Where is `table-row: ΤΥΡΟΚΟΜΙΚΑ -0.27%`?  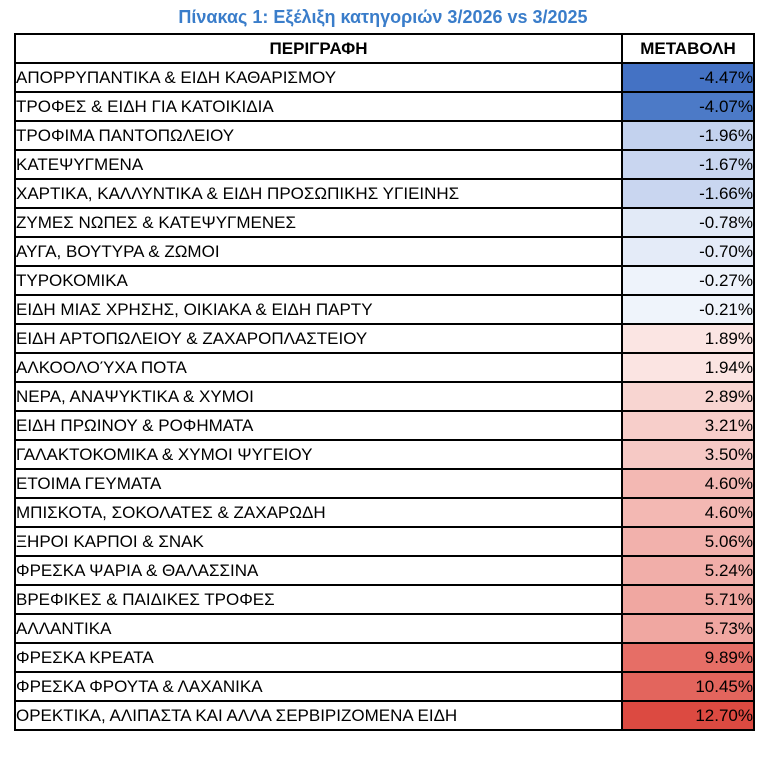 table-row: ΤΥΡΟΚΟΜΙΚΑ -0.27% is located at coordinates (384, 280).